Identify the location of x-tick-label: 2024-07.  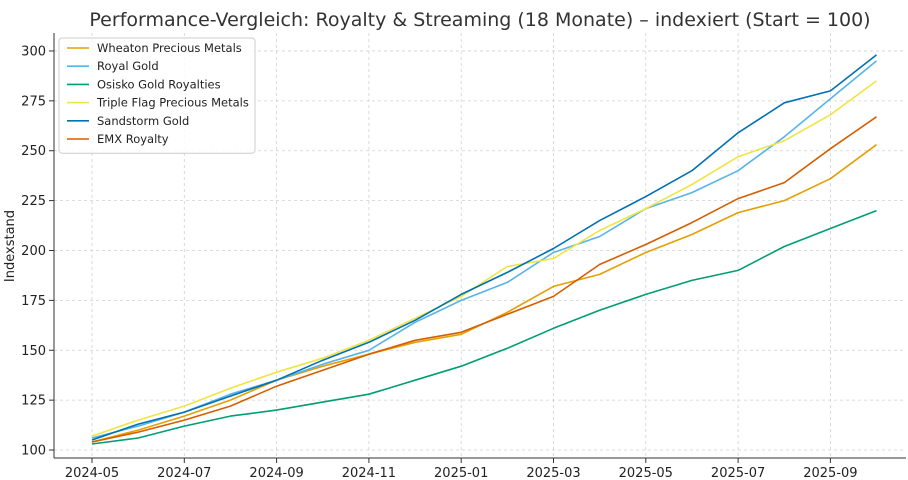
(184, 473).